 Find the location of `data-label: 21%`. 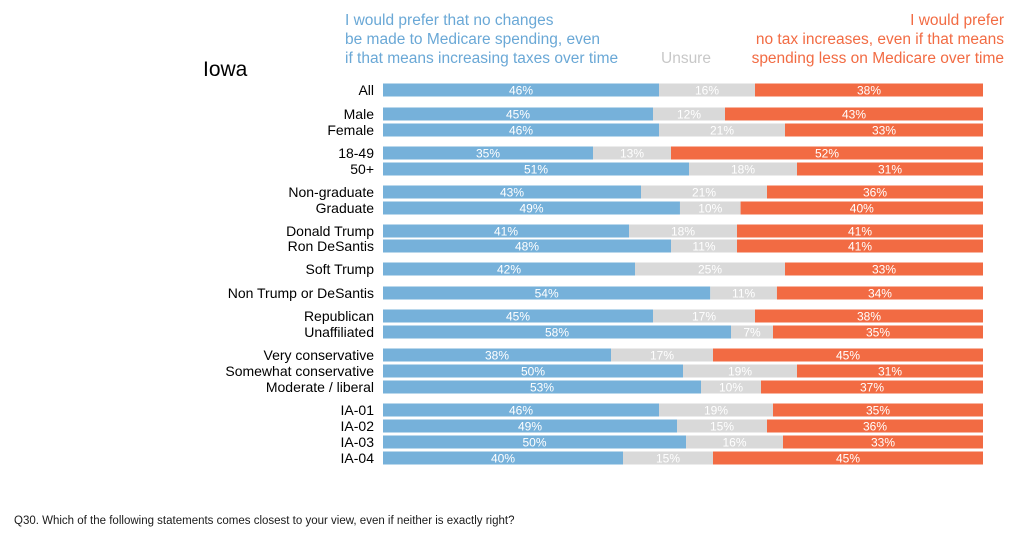

data-label: 21% is located at coordinates (704, 193).